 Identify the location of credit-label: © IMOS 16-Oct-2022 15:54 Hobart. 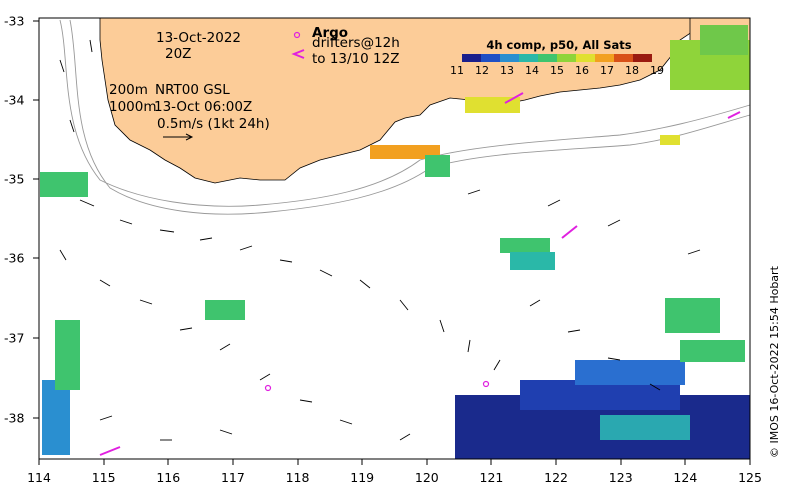
(774, 362).